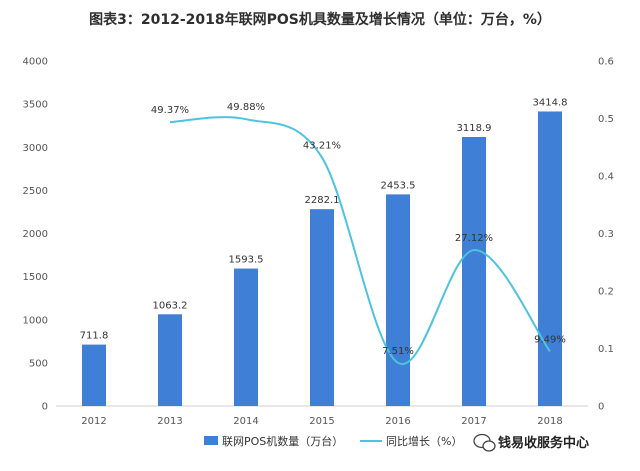 The image size is (640, 471). I want to click on bar-data-label: 3414.8, so click(550, 102).